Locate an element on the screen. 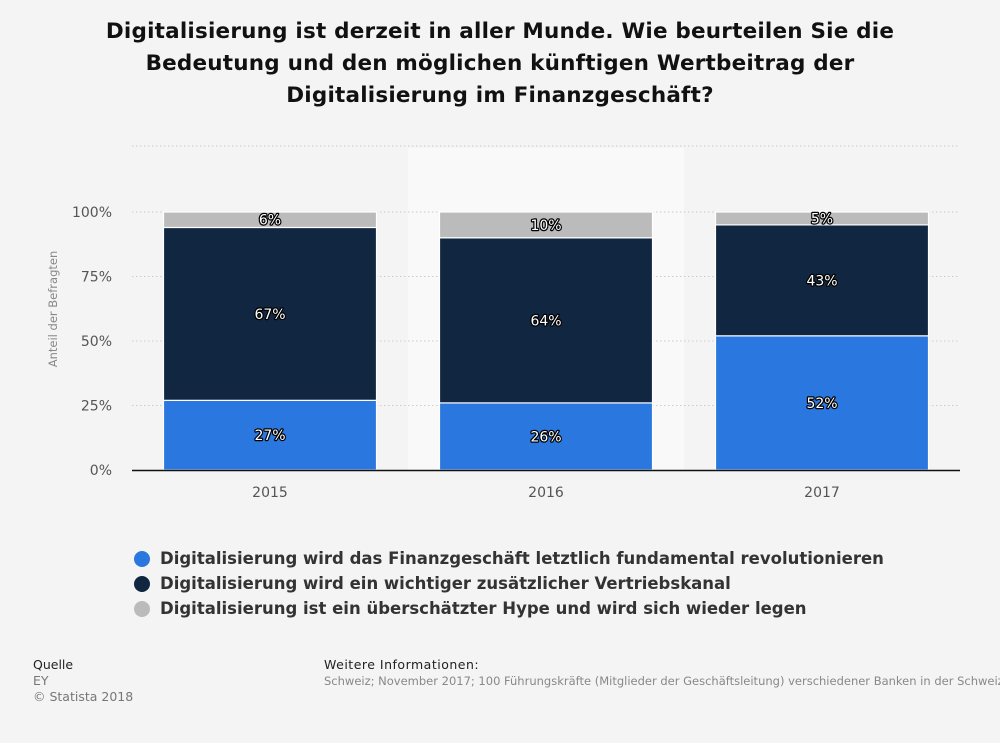 This screenshot has width=1000, height=743. x-tick-label: 2017 is located at coordinates (822, 493).